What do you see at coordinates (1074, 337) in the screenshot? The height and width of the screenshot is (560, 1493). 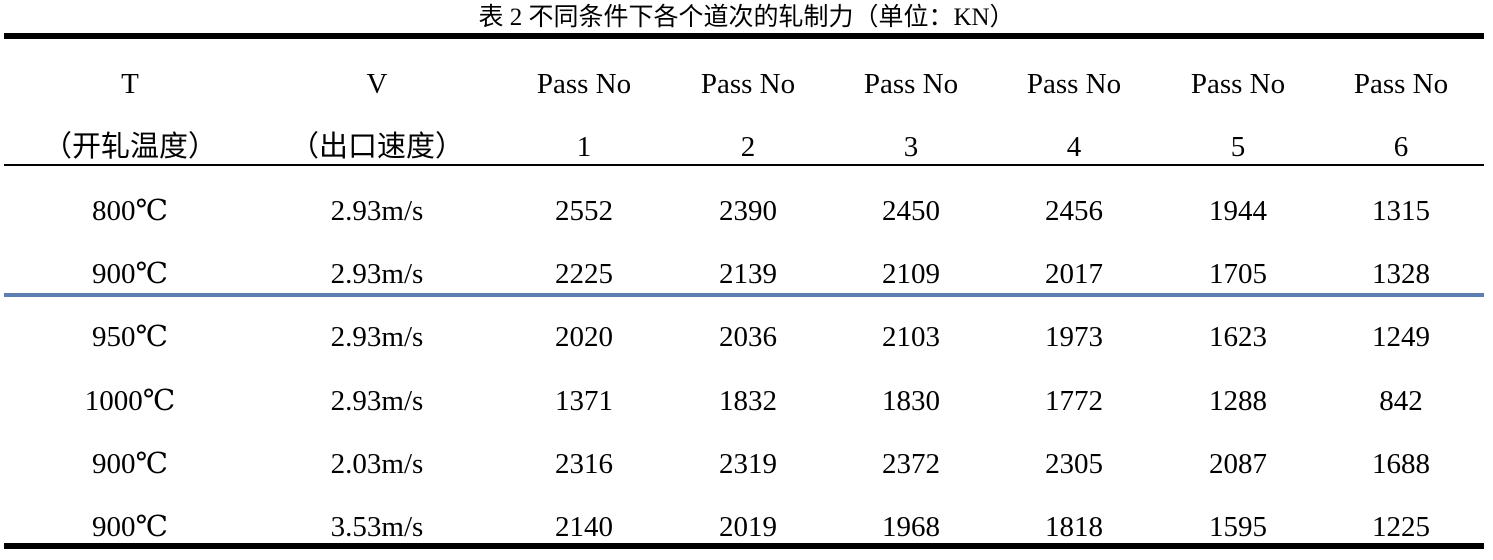 I see `pass-4-cell: 1973` at bounding box center [1074, 337].